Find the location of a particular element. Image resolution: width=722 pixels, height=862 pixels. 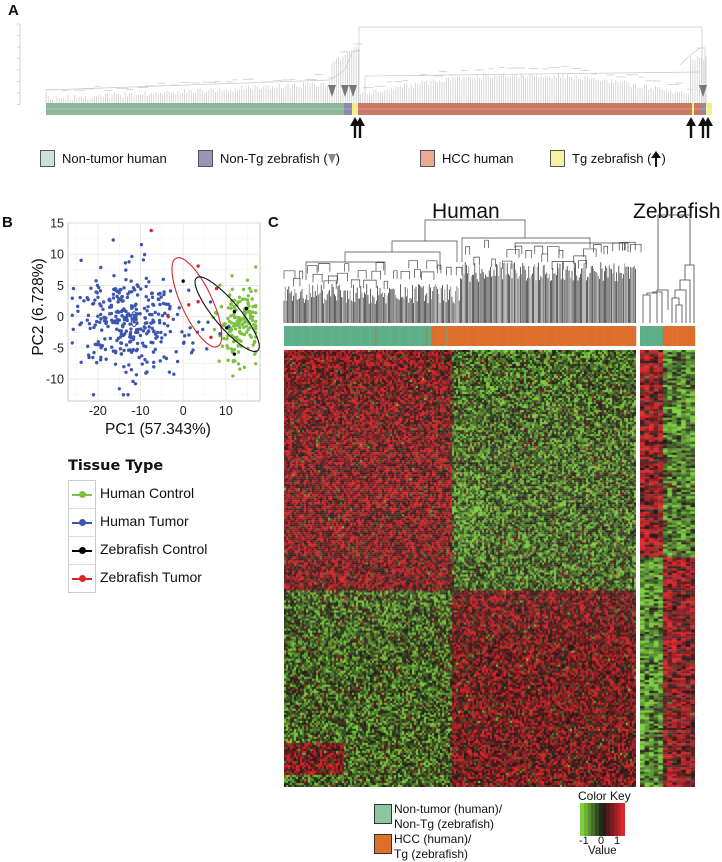

dendrogram-branch is located at coordinates (689, 293).